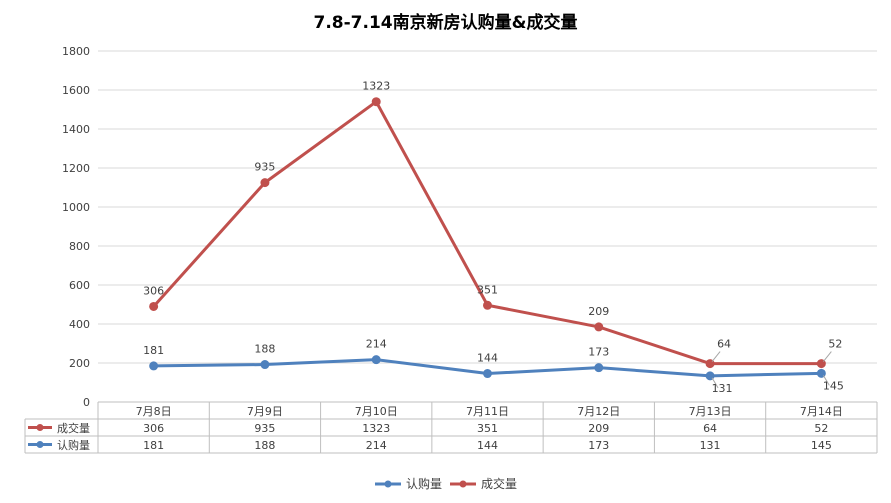  What do you see at coordinates (487, 445) in the screenshot?
I see `table-cell: 144` at bounding box center [487, 445].